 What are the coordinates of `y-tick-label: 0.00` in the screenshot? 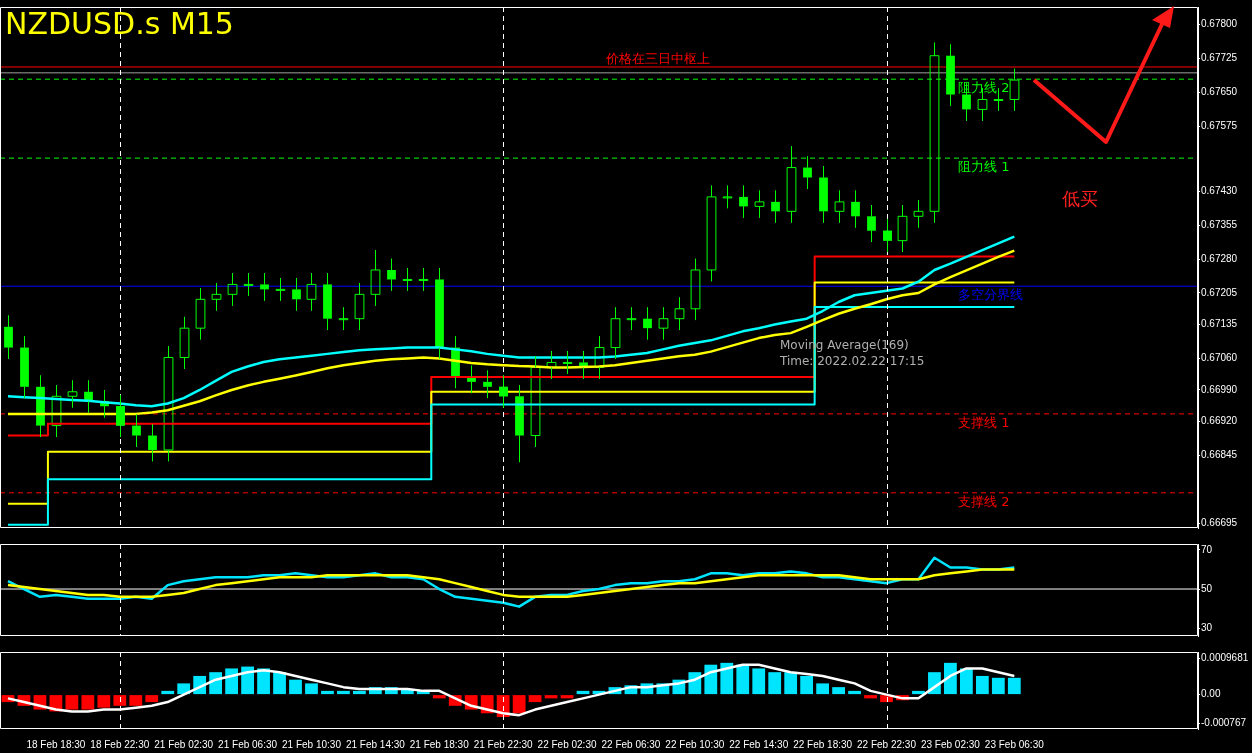 It's located at (1211, 694).